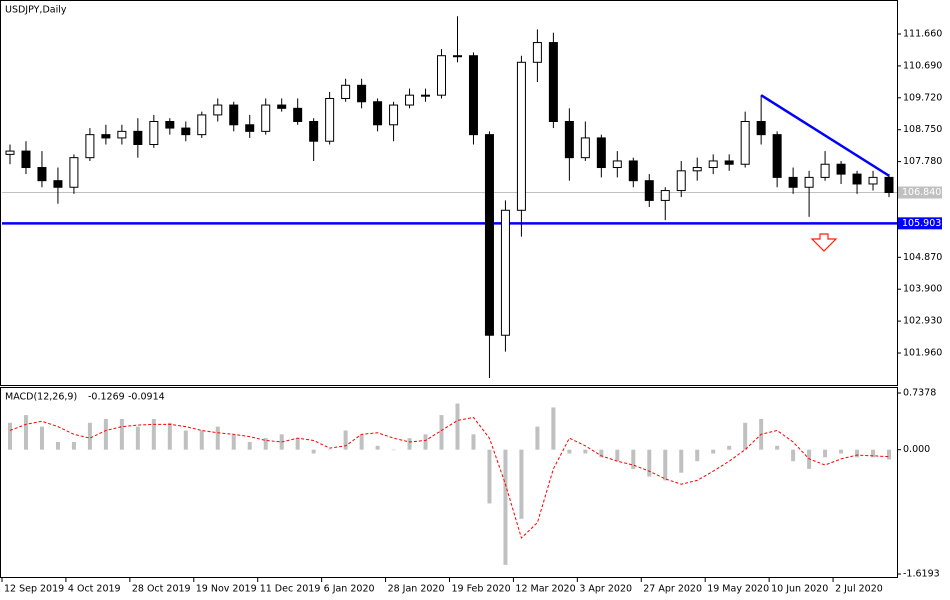 This screenshot has width=950, height=600. What do you see at coordinates (922, 34) in the screenshot?
I see `price-tick-label: 111.660` at bounding box center [922, 34].